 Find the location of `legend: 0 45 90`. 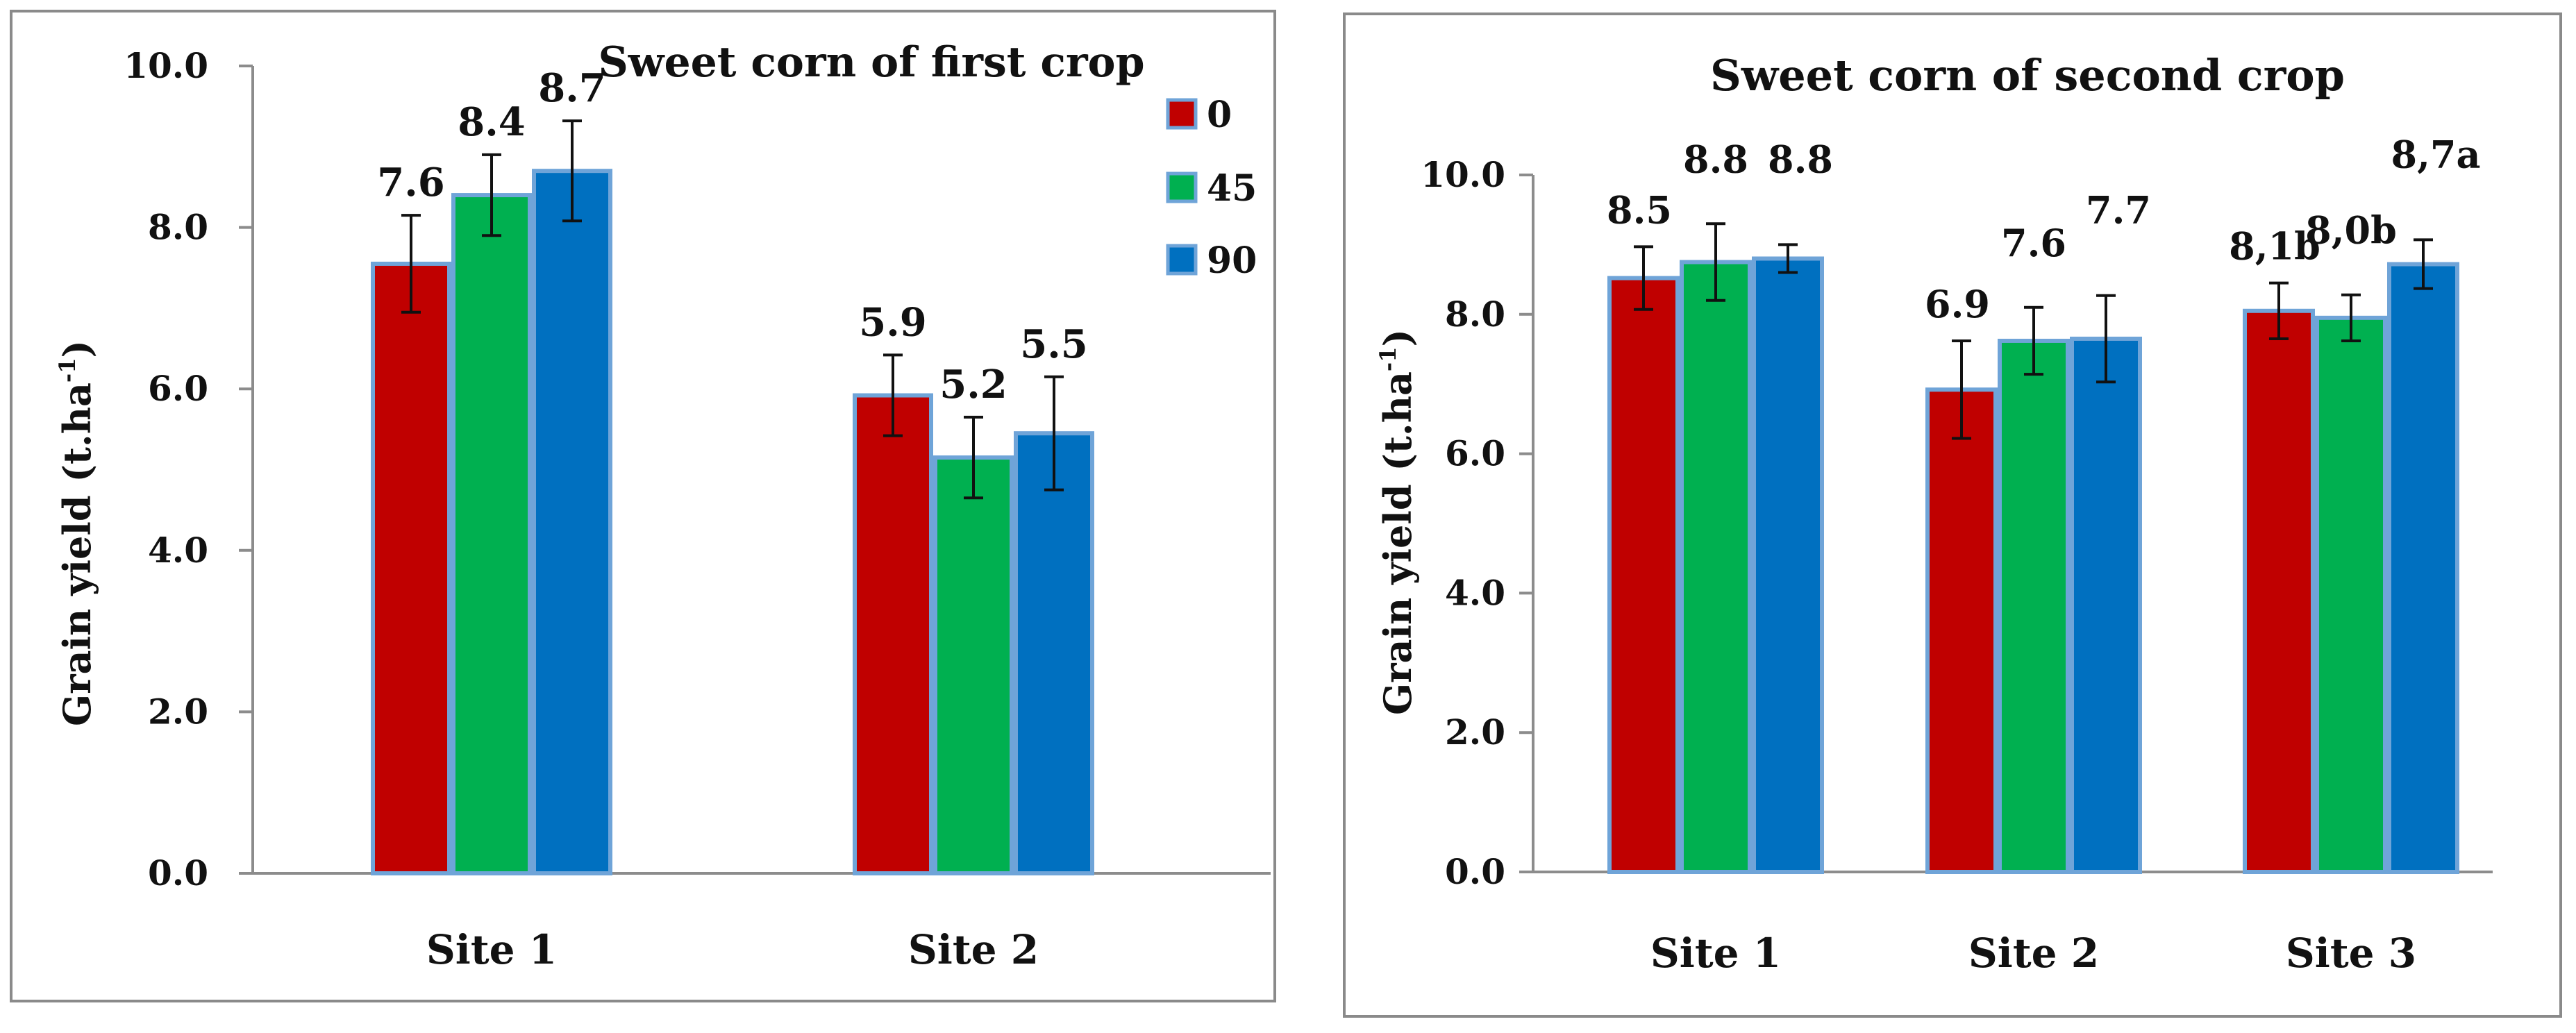

legend: 0 45 90 is located at coordinates (1211, 188).